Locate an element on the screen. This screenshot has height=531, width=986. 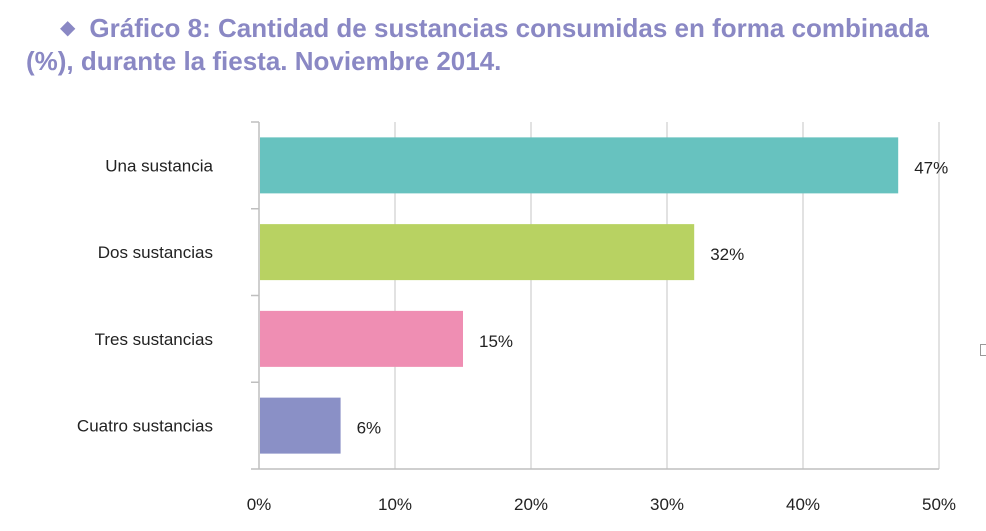
value-label: 6% is located at coordinates (369, 428).